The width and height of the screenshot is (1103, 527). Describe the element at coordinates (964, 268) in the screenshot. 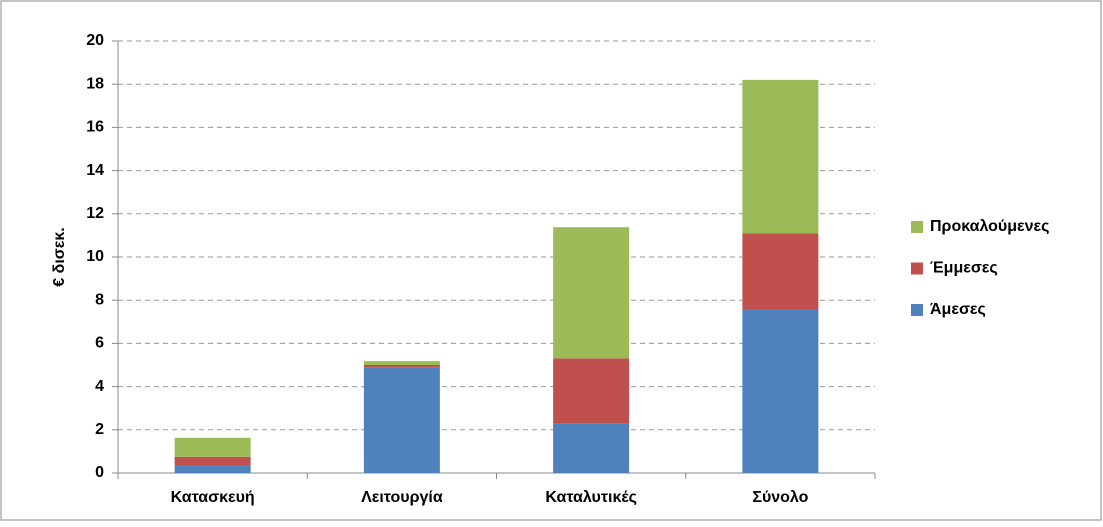

I see `legend-label: Έμμεσες` at that location.